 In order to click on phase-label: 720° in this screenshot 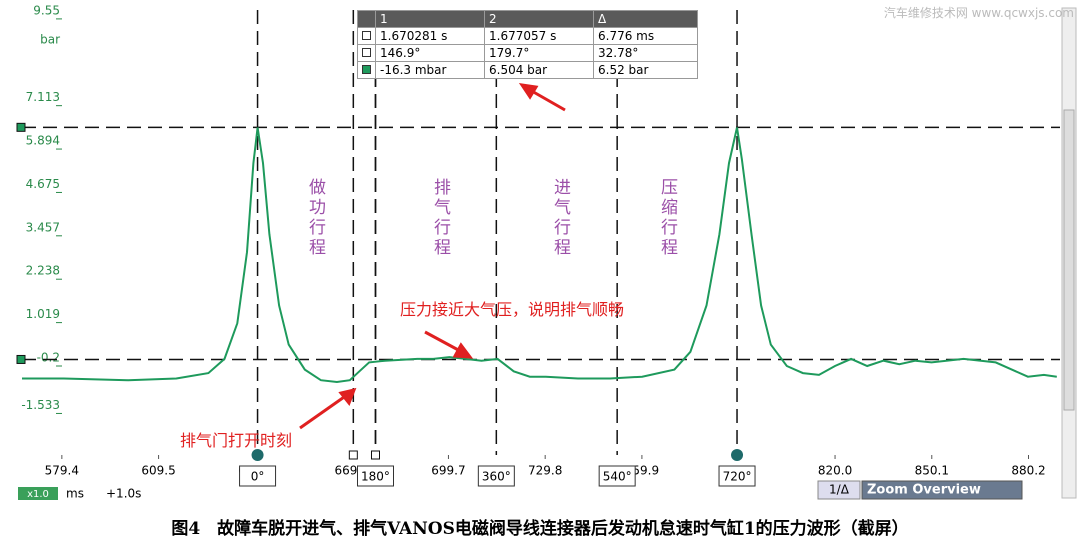, I will do `click(737, 477)`.